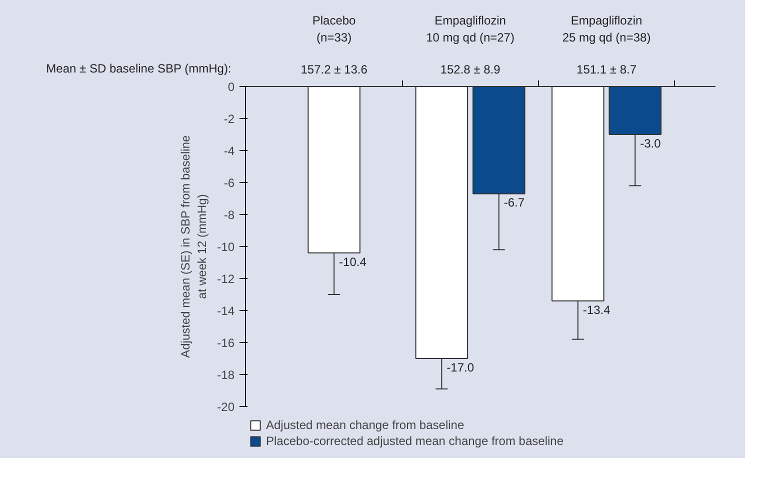 This screenshot has width=774, height=479. I want to click on x-tick-label: Placebo (n=33), so click(334, 29).